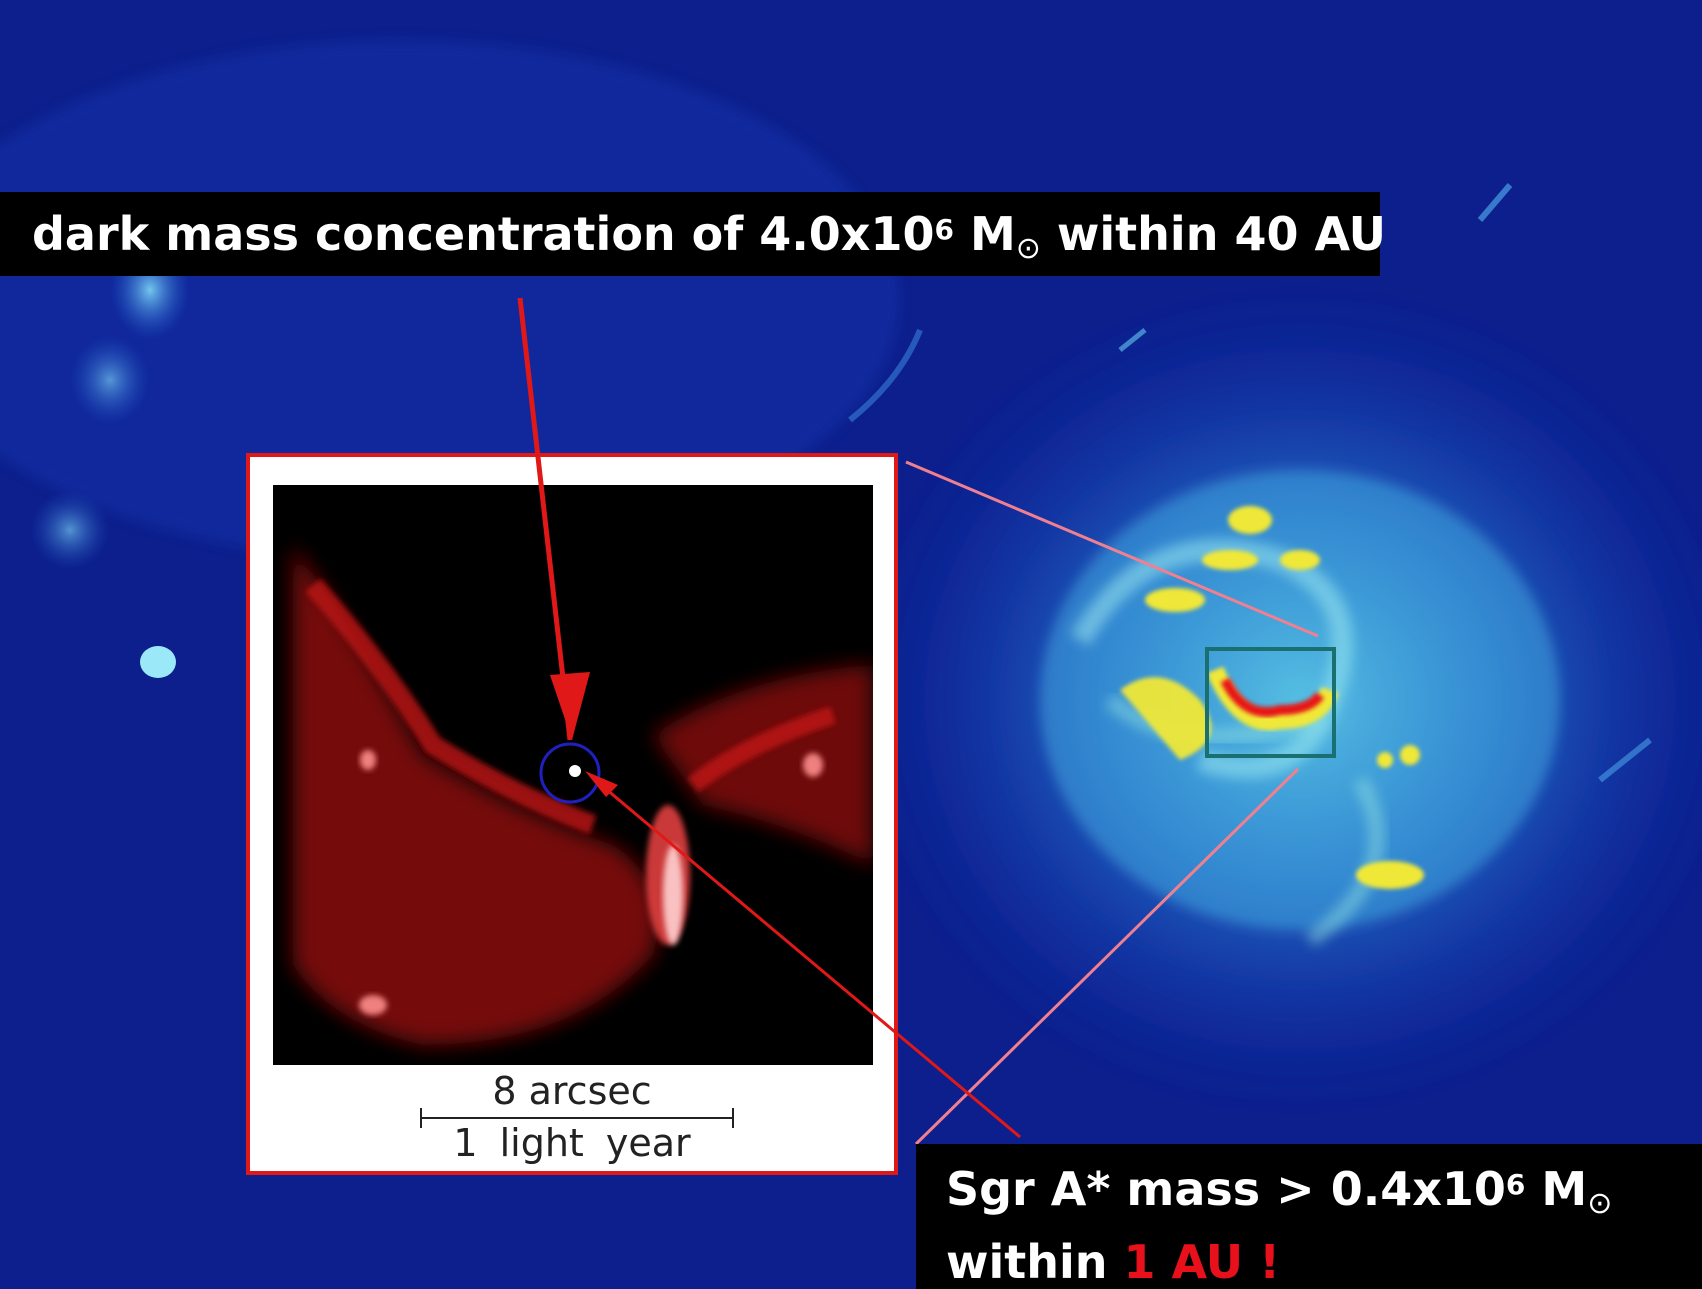 The height and width of the screenshot is (1289, 1702). I want to click on sgr-a-line1: Sgr A* mass > 0.4x106 M⊙, so click(1324, 1196).